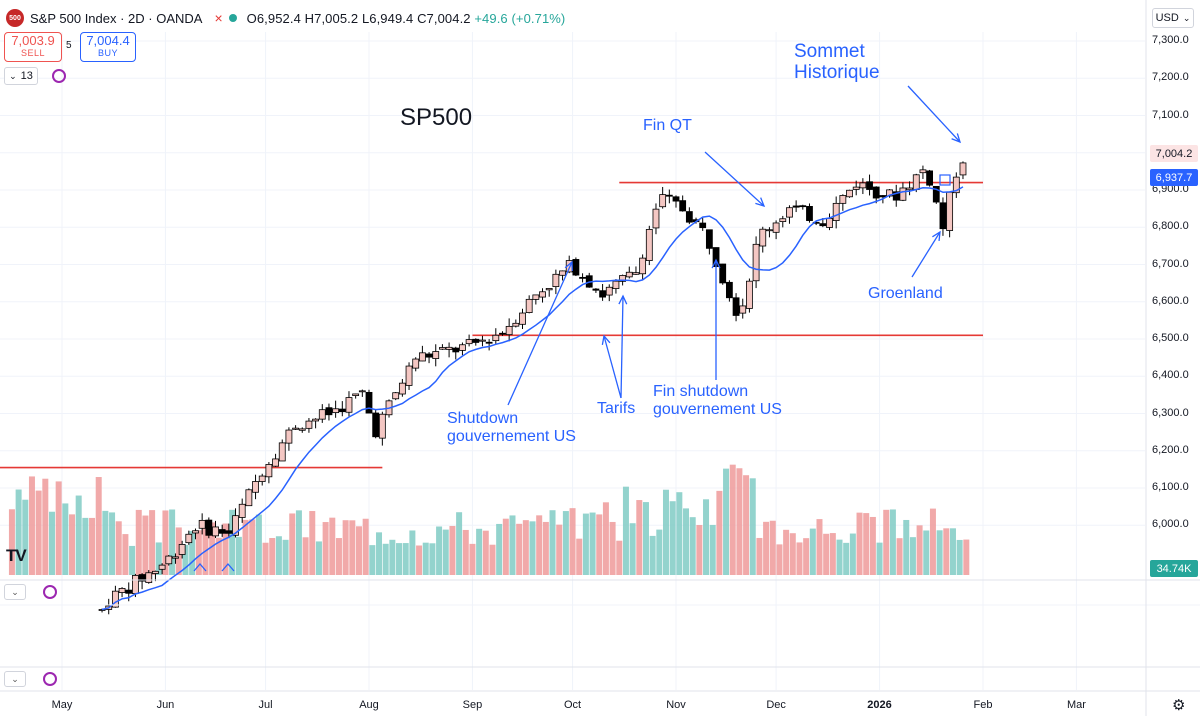 This screenshot has height=716, width=1200. Describe the element at coordinates (26, 76) in the screenshot. I see `indicator-count: 13` at that location.